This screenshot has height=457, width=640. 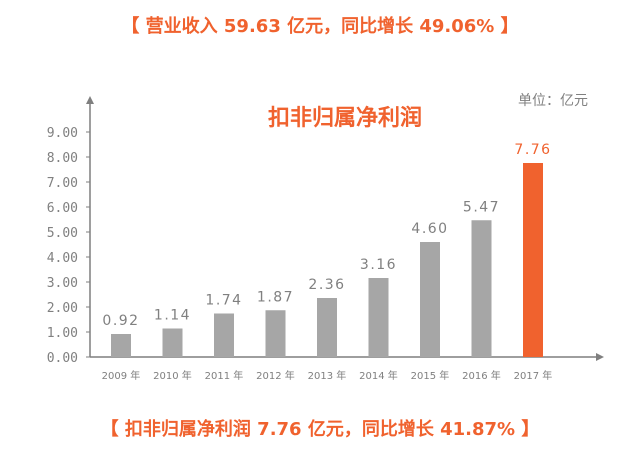 I want to click on bar-value-label: 1.87, so click(x=275, y=297).